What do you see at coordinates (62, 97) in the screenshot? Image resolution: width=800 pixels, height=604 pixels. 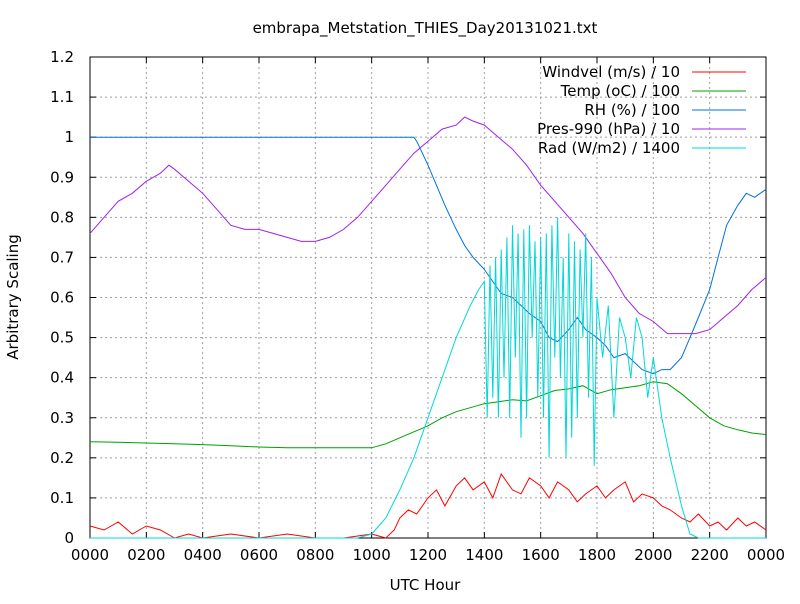 I see `y-tick-label: 1.1` at bounding box center [62, 97].